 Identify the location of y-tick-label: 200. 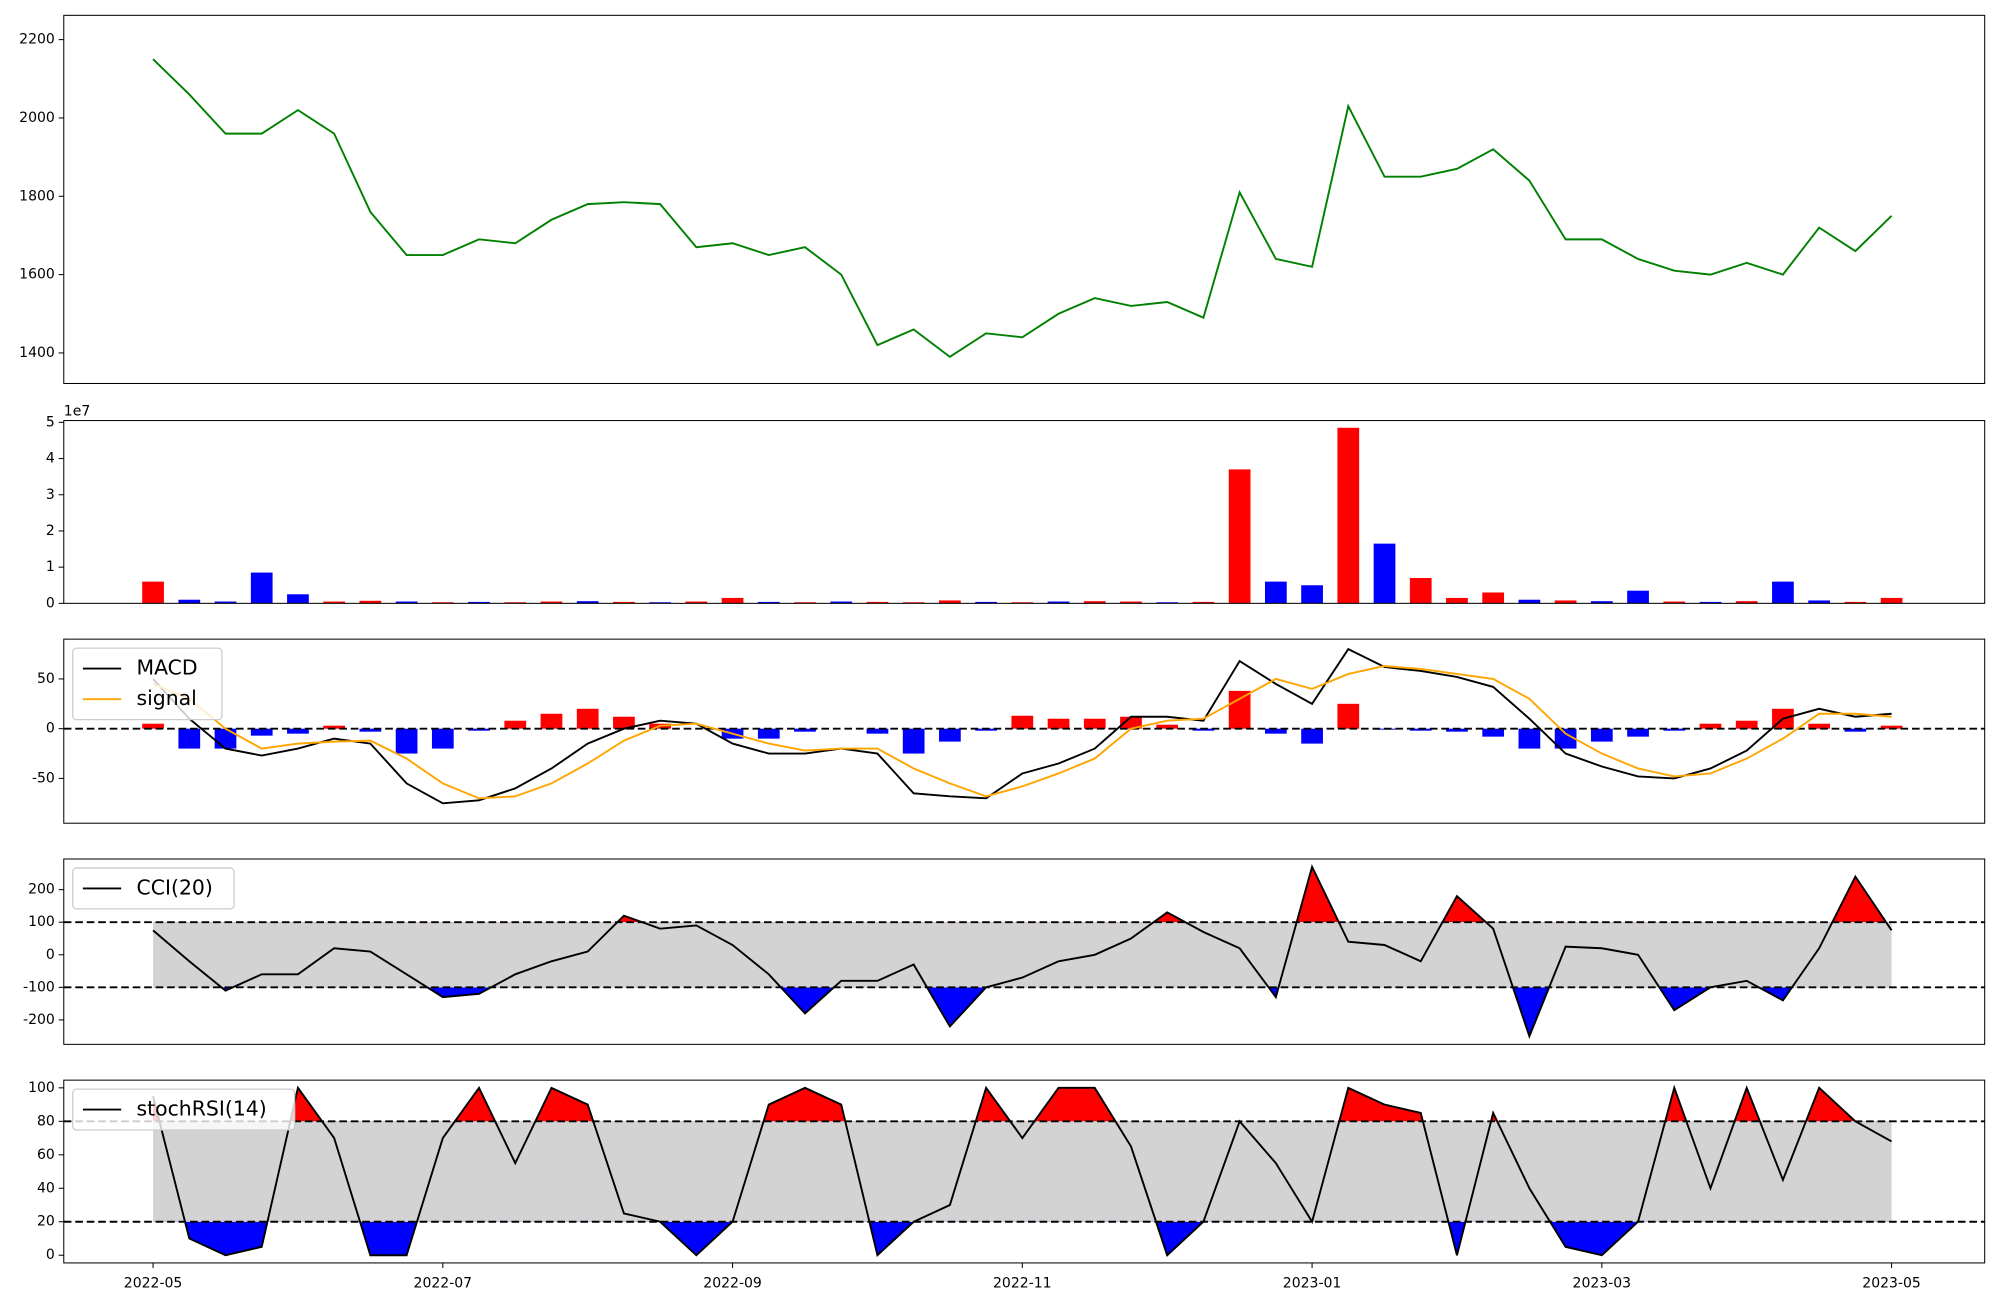
(41, 890).